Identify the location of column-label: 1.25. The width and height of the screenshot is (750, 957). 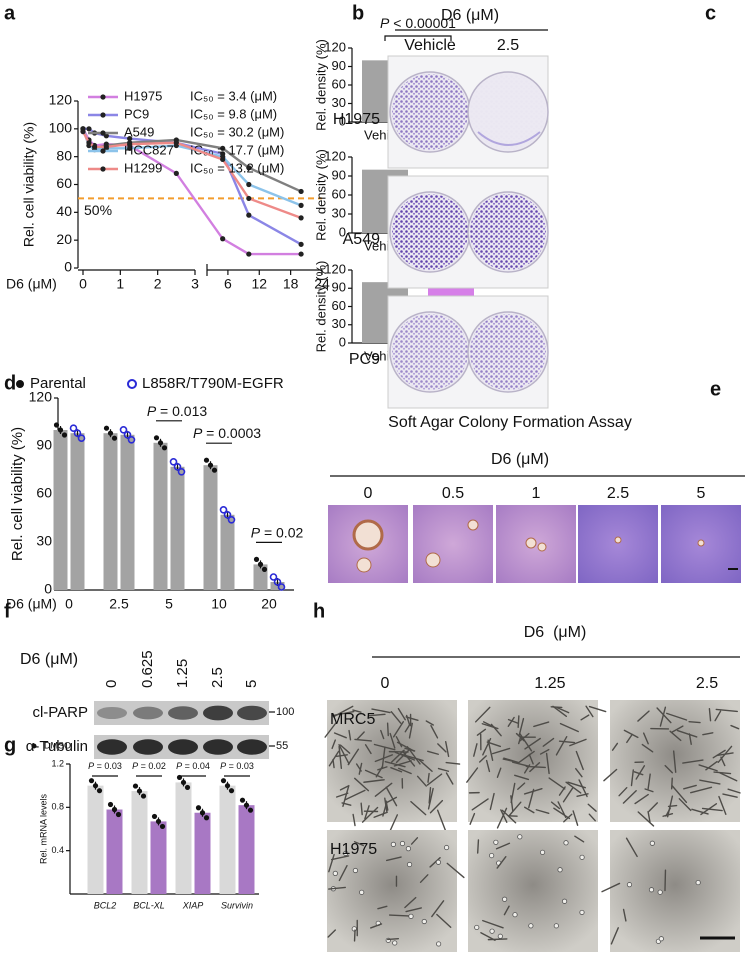
(549, 683).